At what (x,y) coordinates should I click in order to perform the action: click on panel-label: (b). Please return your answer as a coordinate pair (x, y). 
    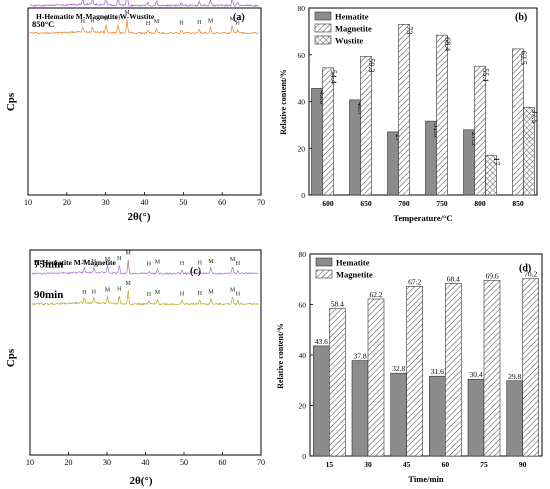
    Looking at the image, I should click on (521, 17).